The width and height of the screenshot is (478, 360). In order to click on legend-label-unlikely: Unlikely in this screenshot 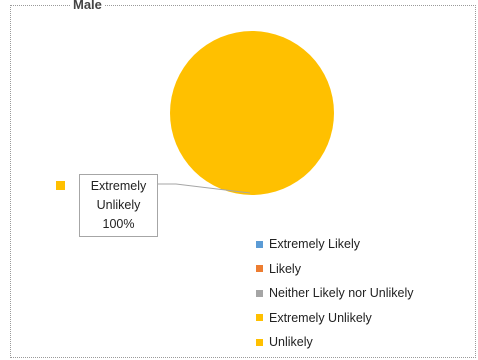, I will do `click(291, 342)`.